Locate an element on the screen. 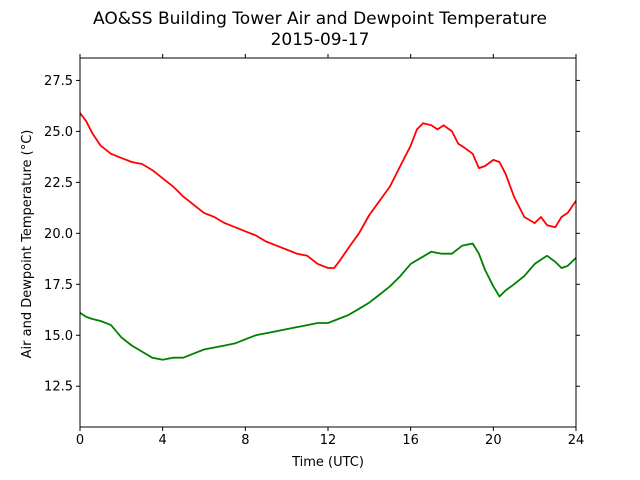 The height and width of the screenshot is (480, 640). x-tick-label: 0 is located at coordinates (80, 440).